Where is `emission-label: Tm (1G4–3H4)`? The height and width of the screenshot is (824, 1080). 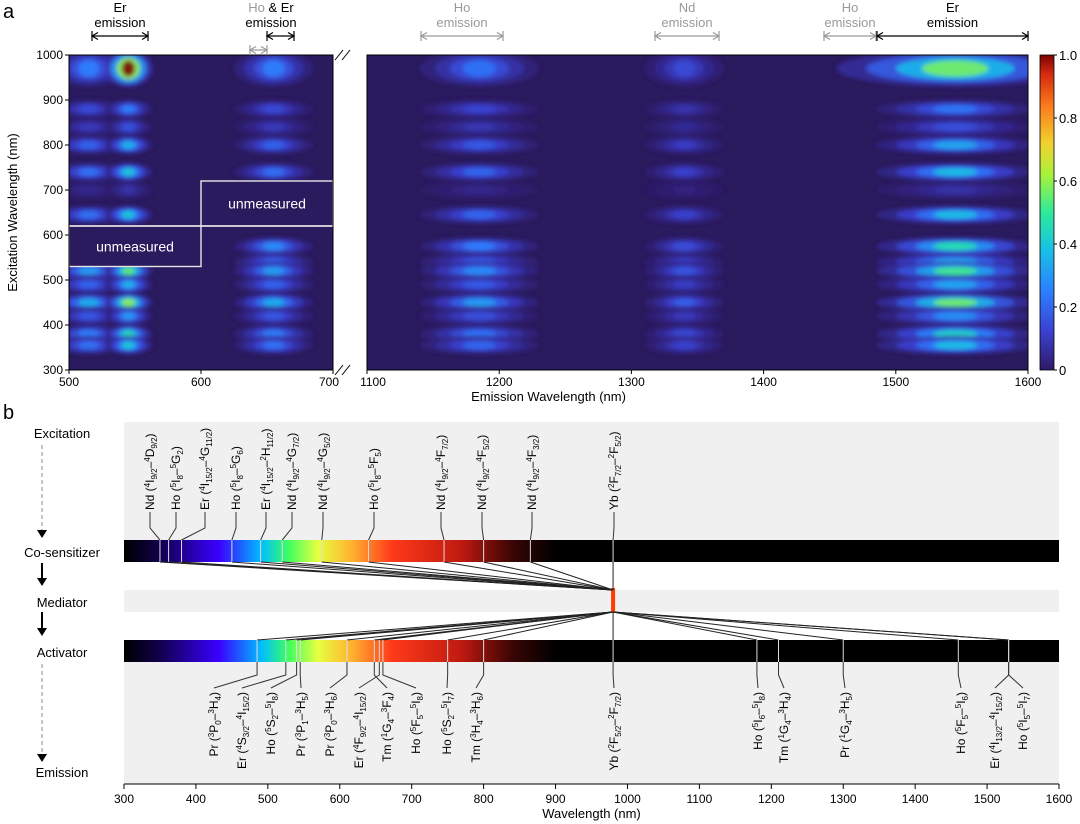 emission-label: Tm (1G4–3H4) is located at coordinates (785, 727).